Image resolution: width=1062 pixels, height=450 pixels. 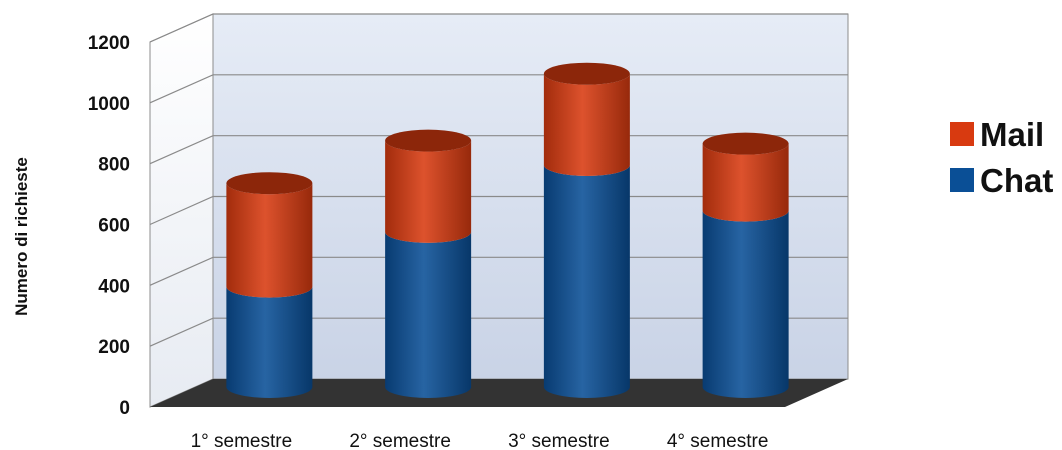 What do you see at coordinates (114, 165) in the screenshot?
I see `y-tick-label: 800` at bounding box center [114, 165].